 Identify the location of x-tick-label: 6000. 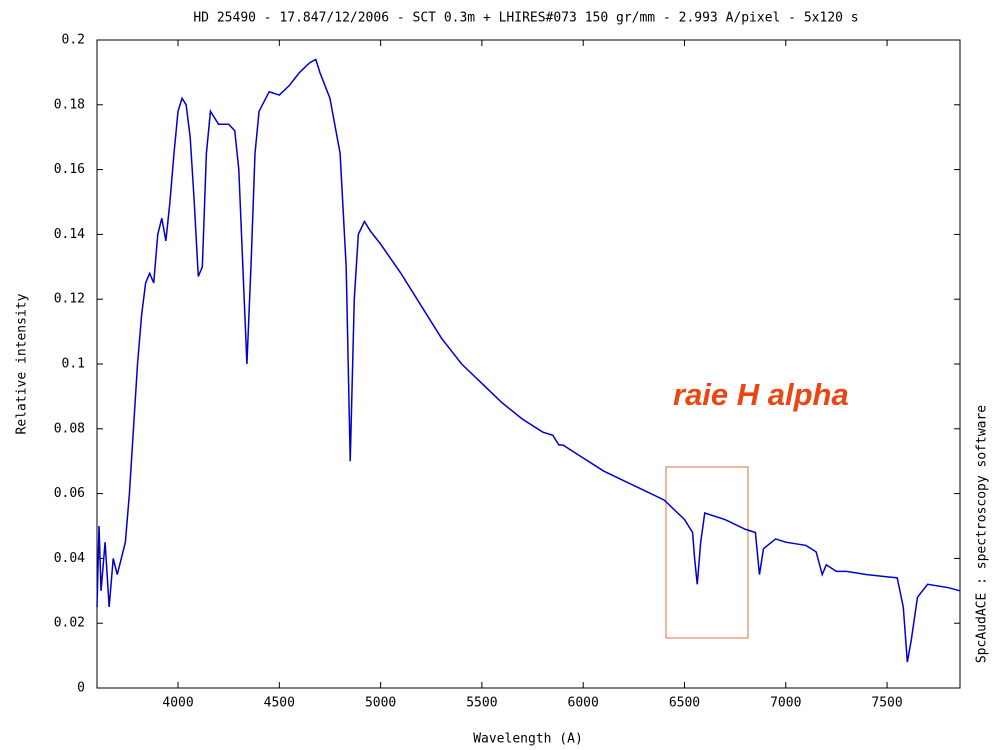
(583, 703).